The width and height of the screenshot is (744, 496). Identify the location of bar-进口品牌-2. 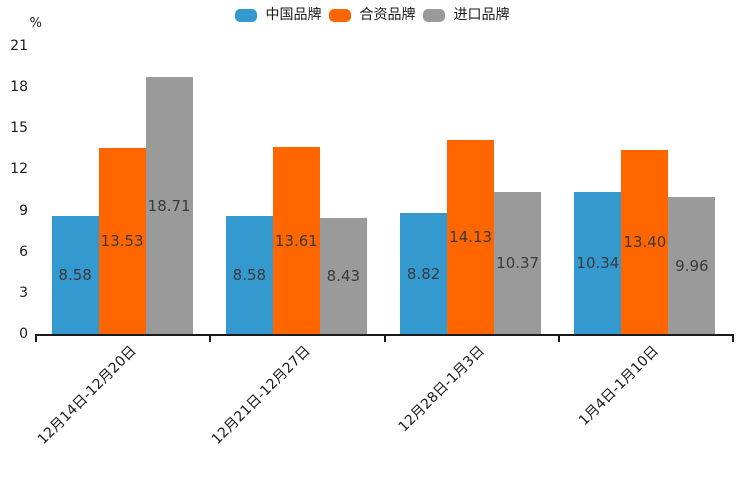
(343, 276).